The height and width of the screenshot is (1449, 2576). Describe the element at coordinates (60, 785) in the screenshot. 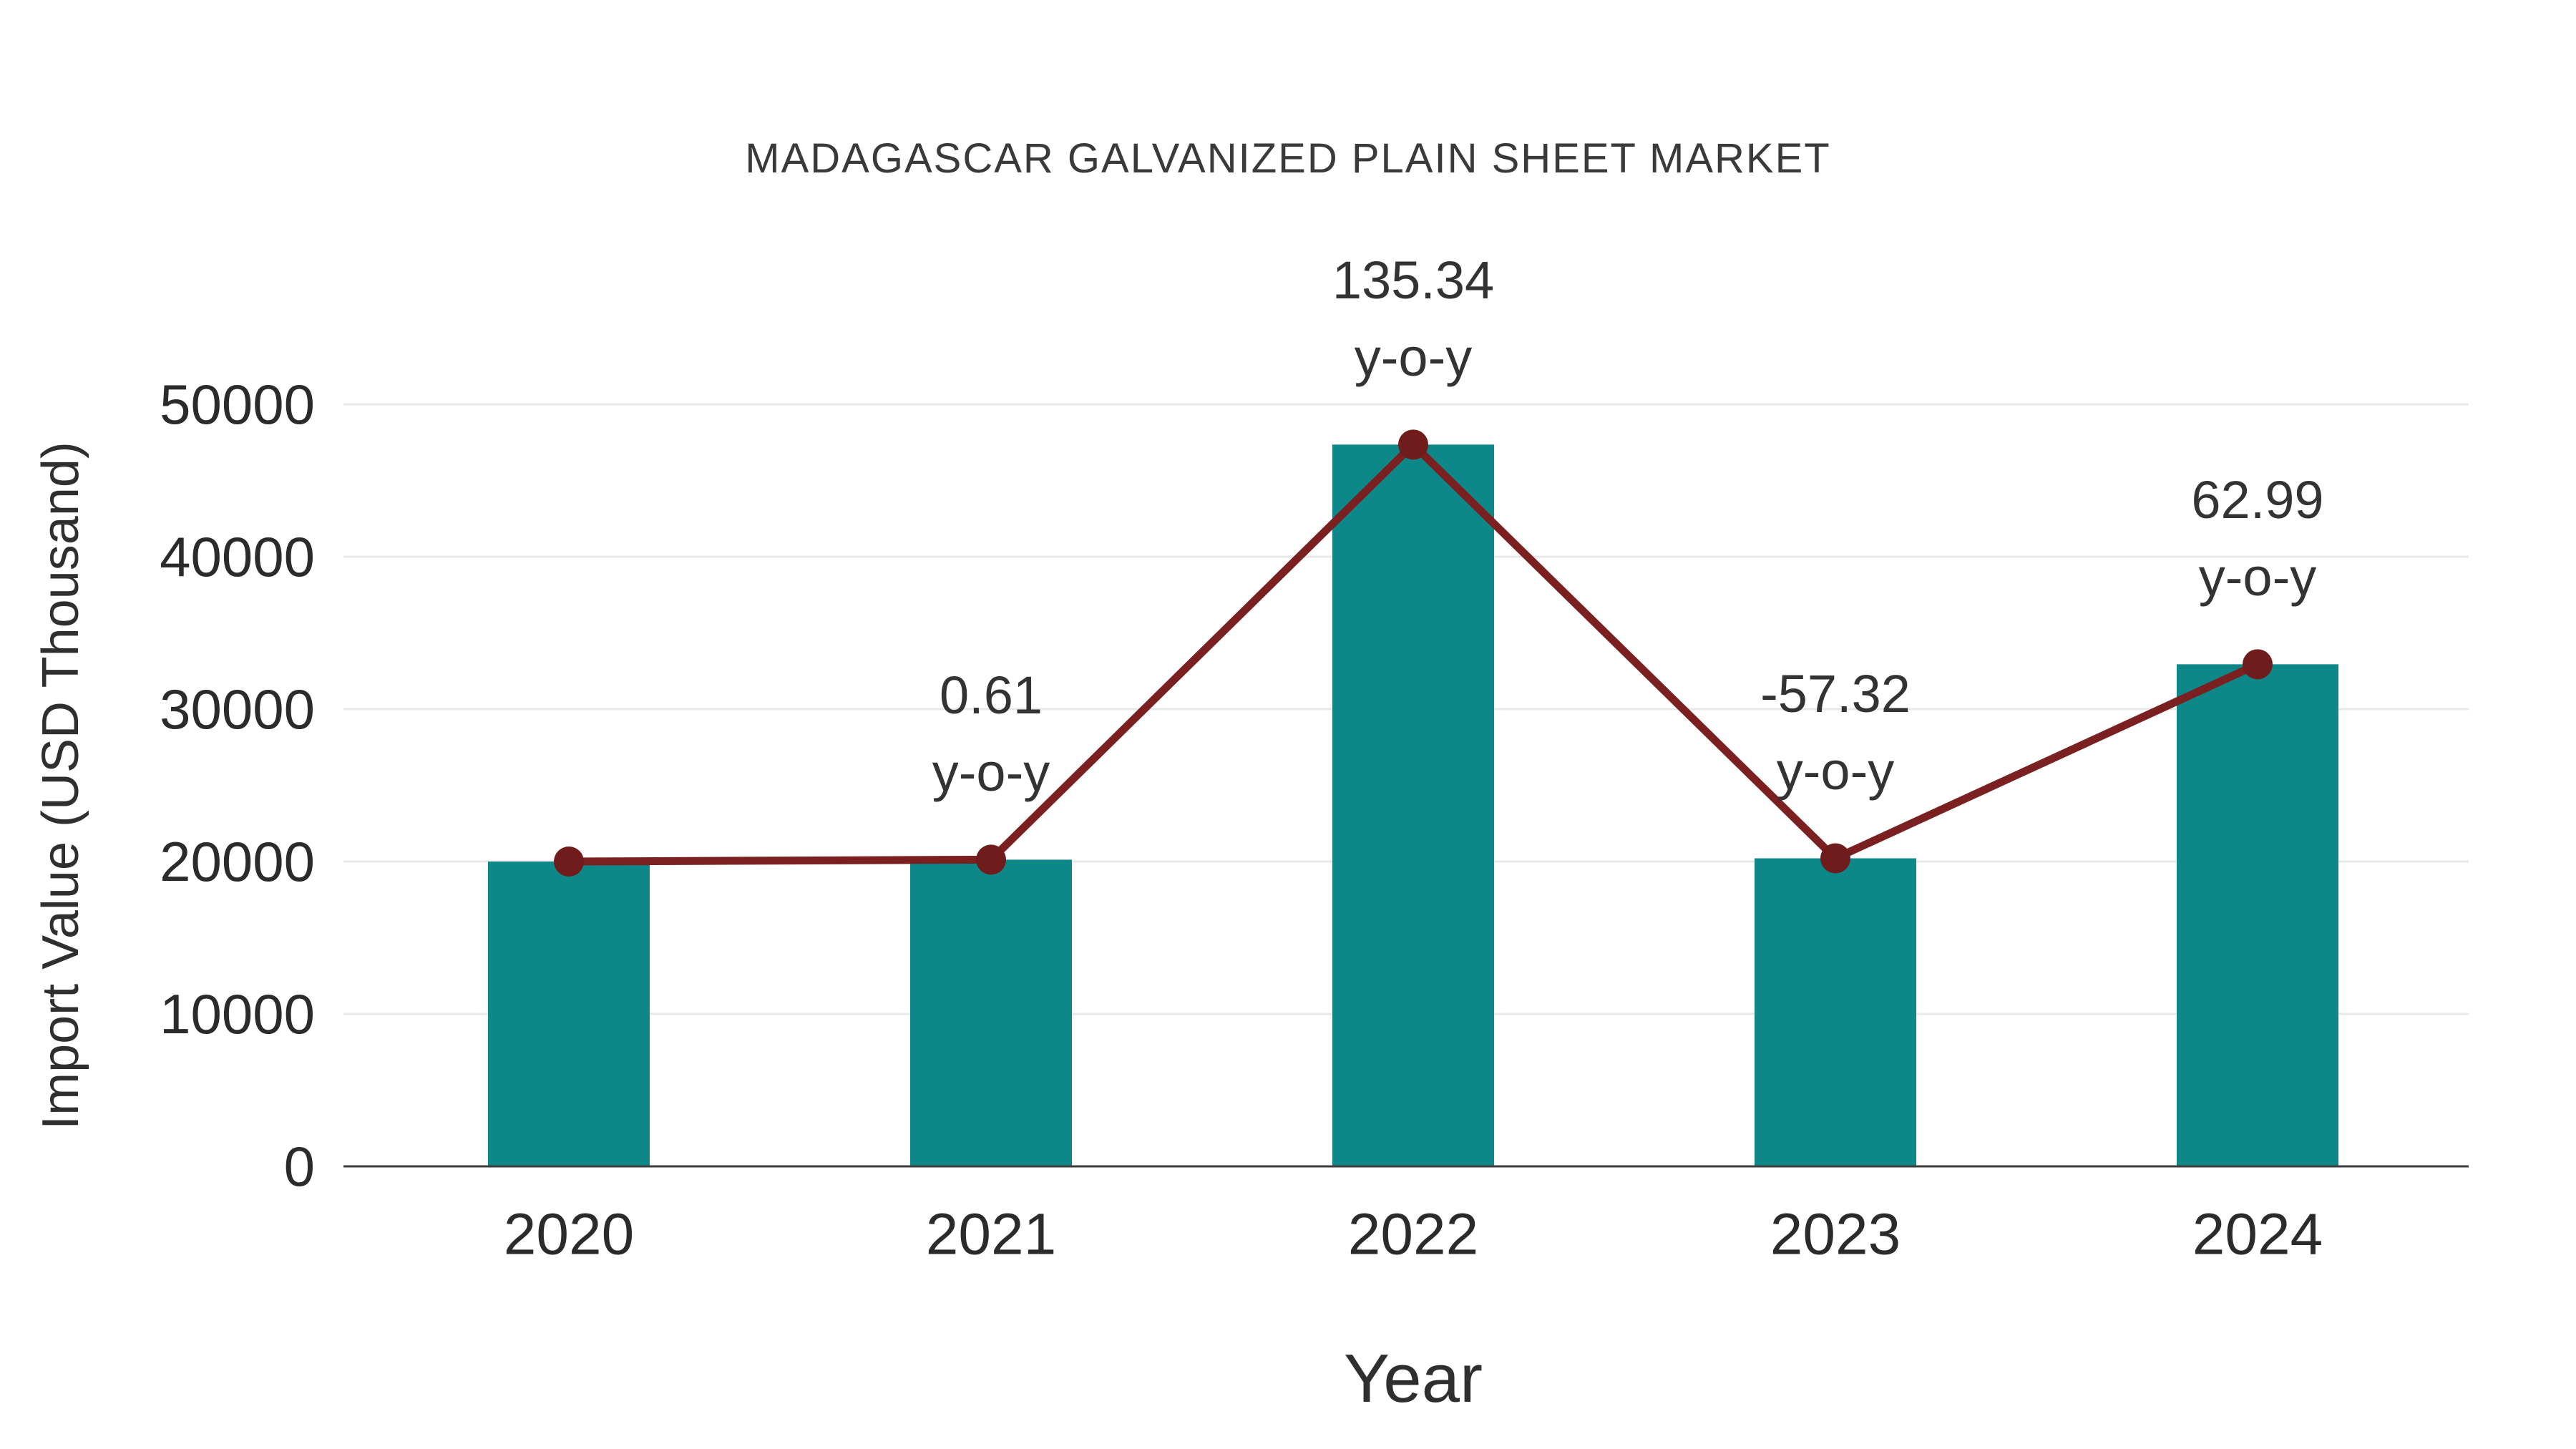

I see `y-axis-title: Import Value (USD Thousand)` at that location.